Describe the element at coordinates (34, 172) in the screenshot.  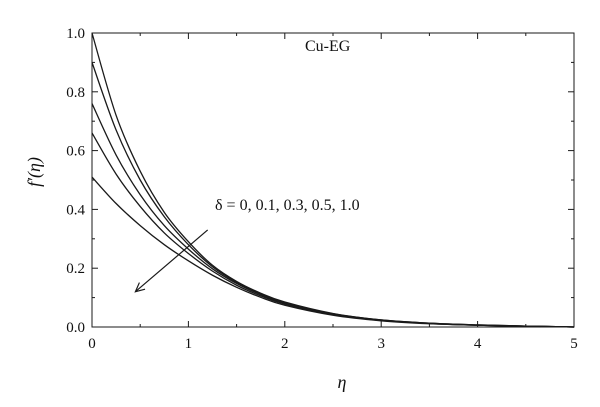
I see `y-axis-label: f′(η)` at that location.